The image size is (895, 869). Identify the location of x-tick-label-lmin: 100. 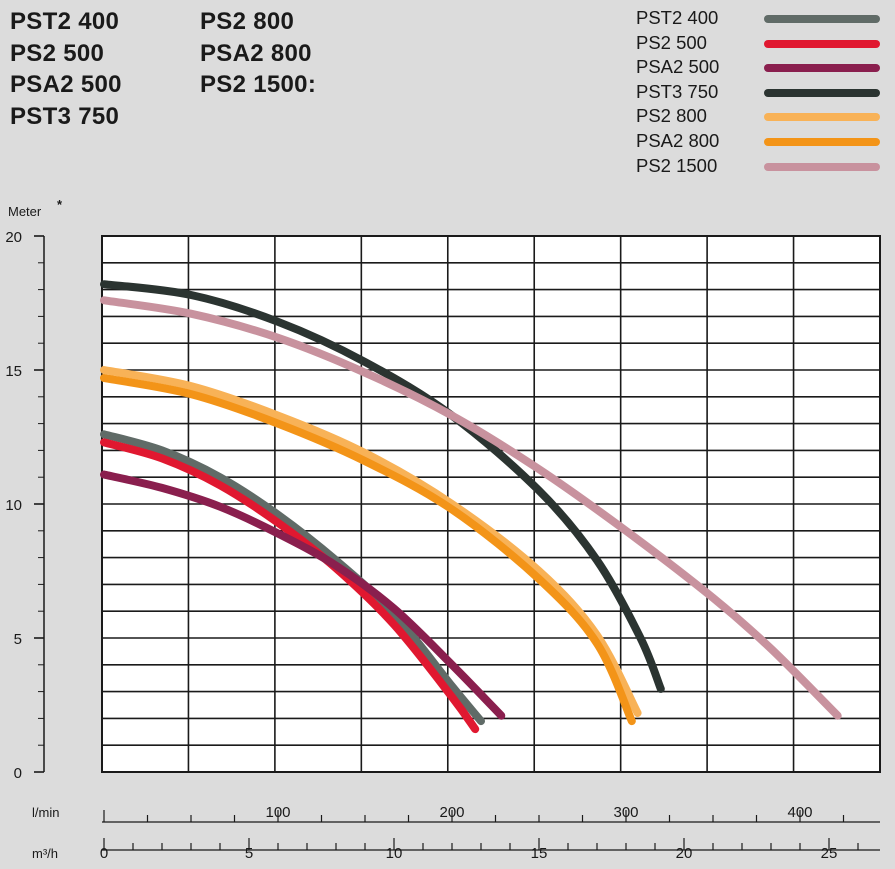
(277, 812).